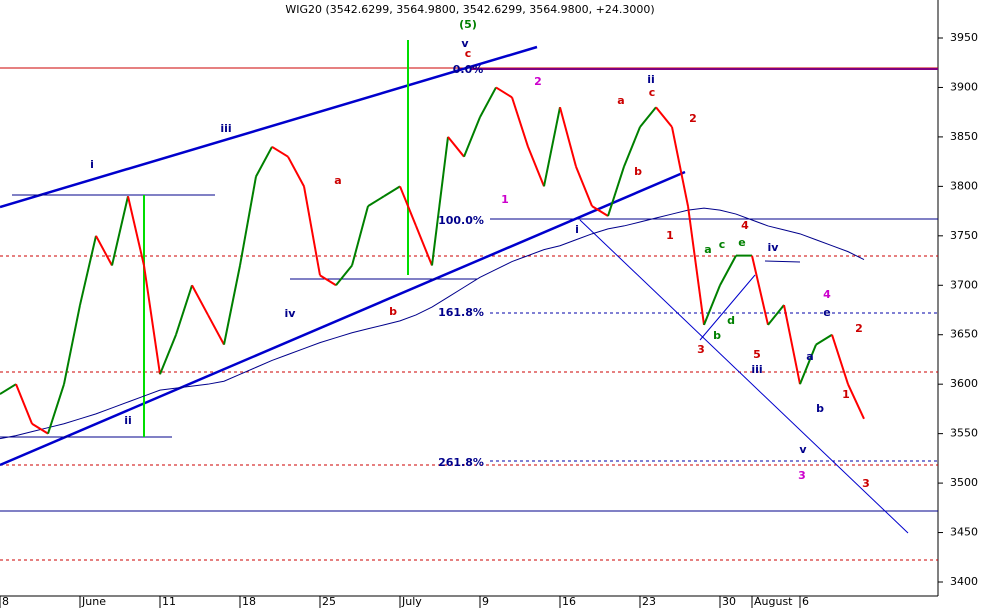  What do you see at coordinates (93, 601) in the screenshot?
I see `x-tick-label: June` at bounding box center [93, 601].